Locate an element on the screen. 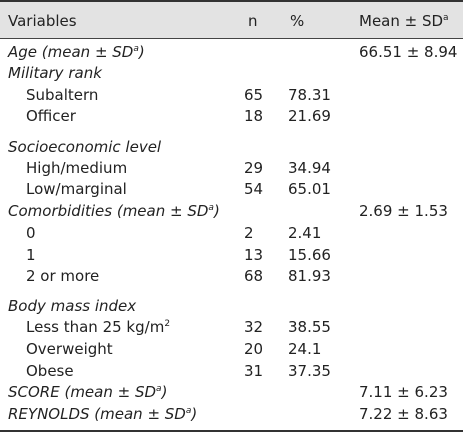 This screenshot has width=463, height=432. row-n: 32 is located at coordinates (254, 327).